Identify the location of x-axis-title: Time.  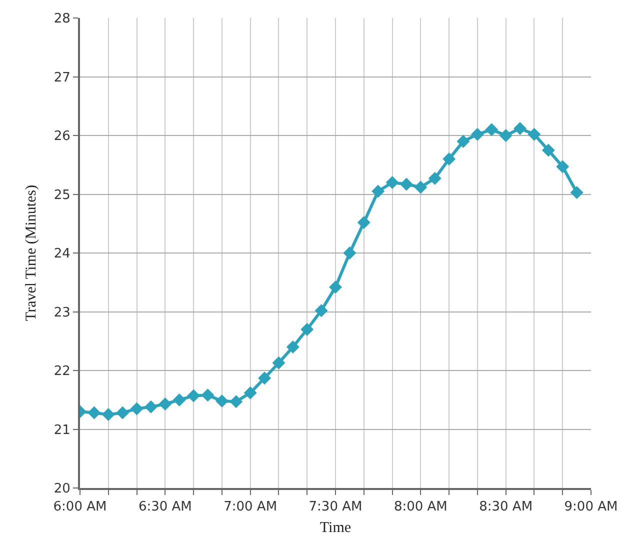
(336, 528).